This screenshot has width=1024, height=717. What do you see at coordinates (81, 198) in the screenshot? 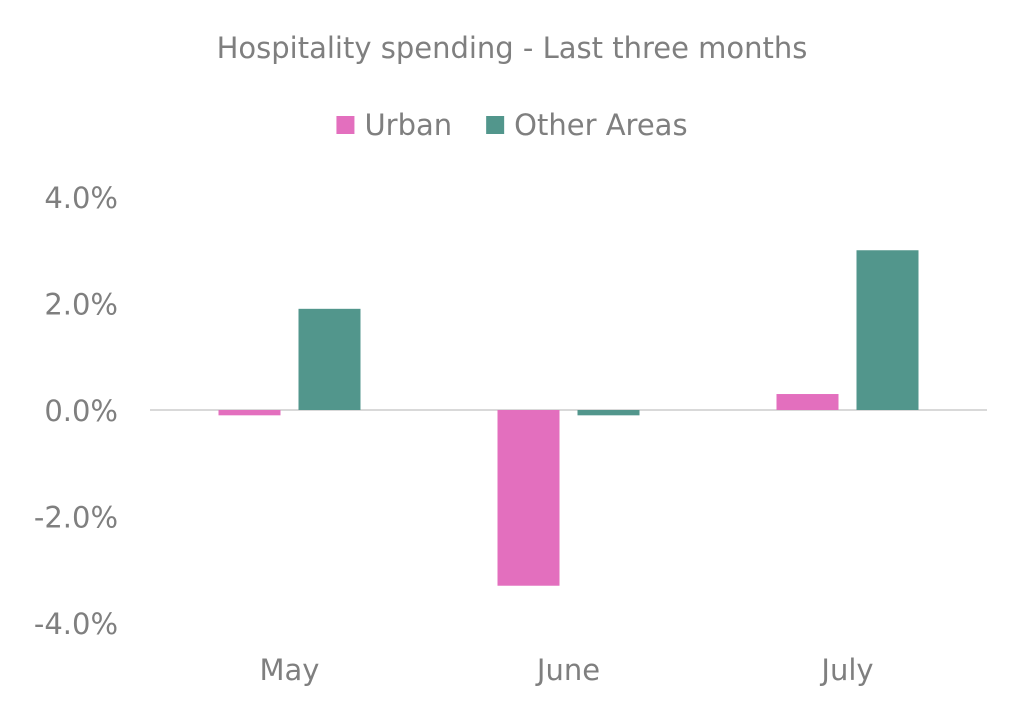
I see `y-tick-label: 4.0%` at bounding box center [81, 198].